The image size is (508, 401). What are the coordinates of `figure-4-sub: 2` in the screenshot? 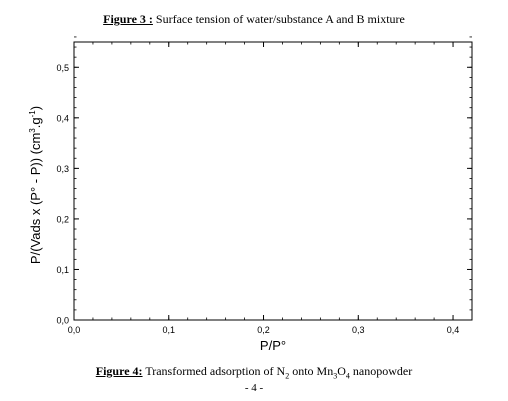 It's located at (287, 376).